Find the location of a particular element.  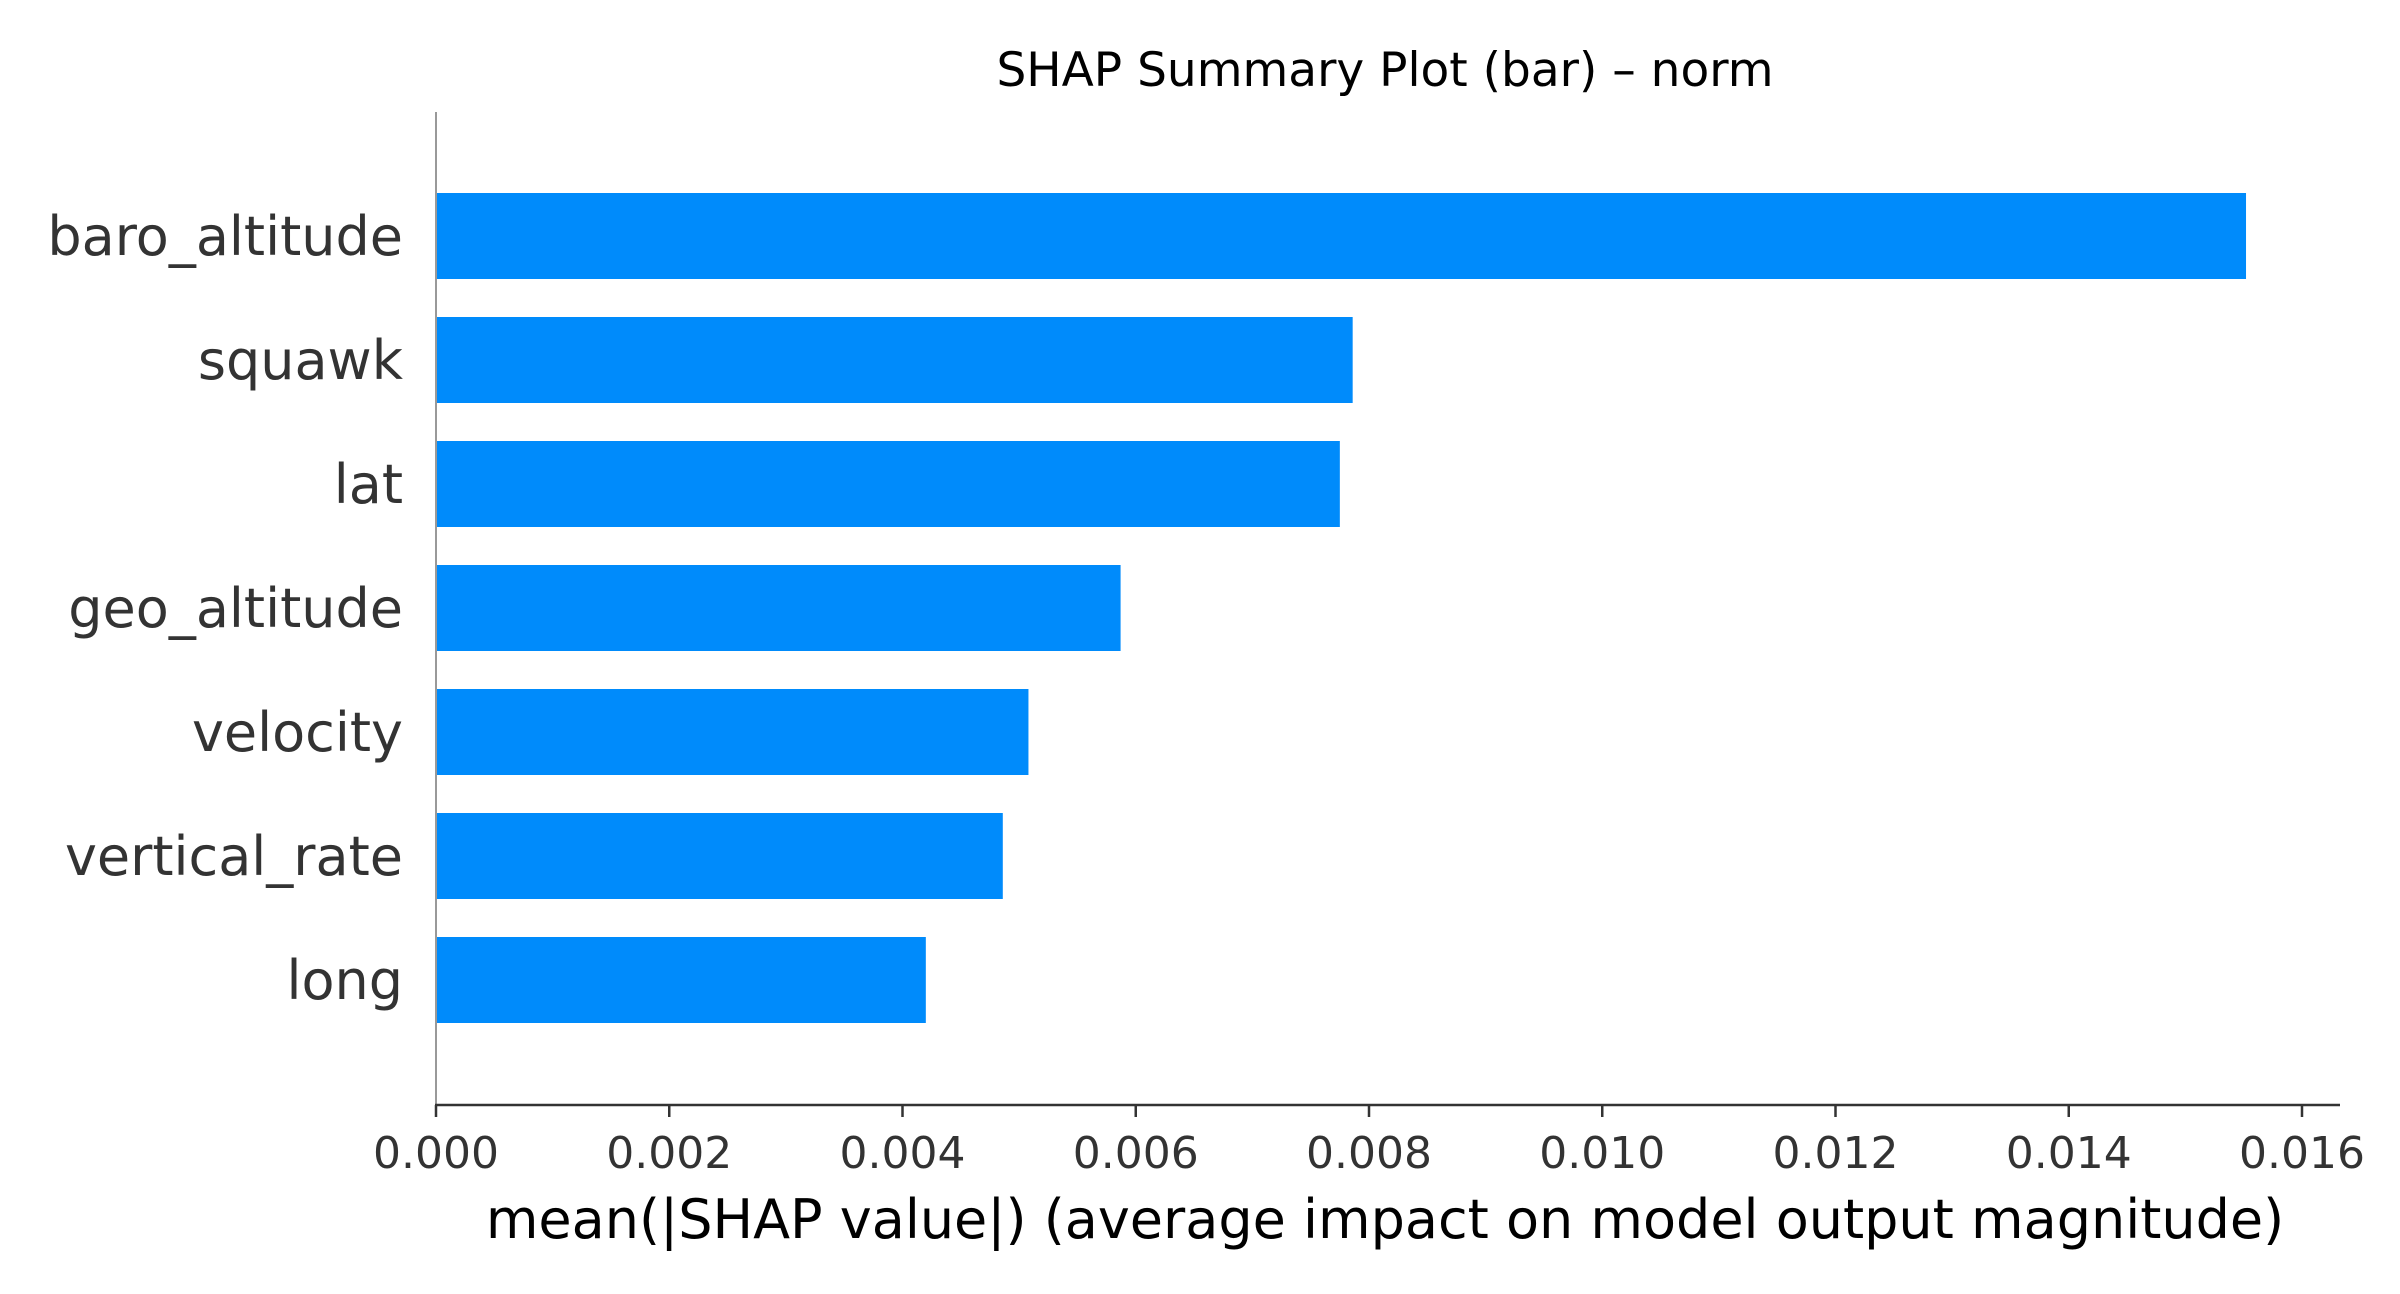

x-tick-label: 0.012 is located at coordinates (1836, 1153).